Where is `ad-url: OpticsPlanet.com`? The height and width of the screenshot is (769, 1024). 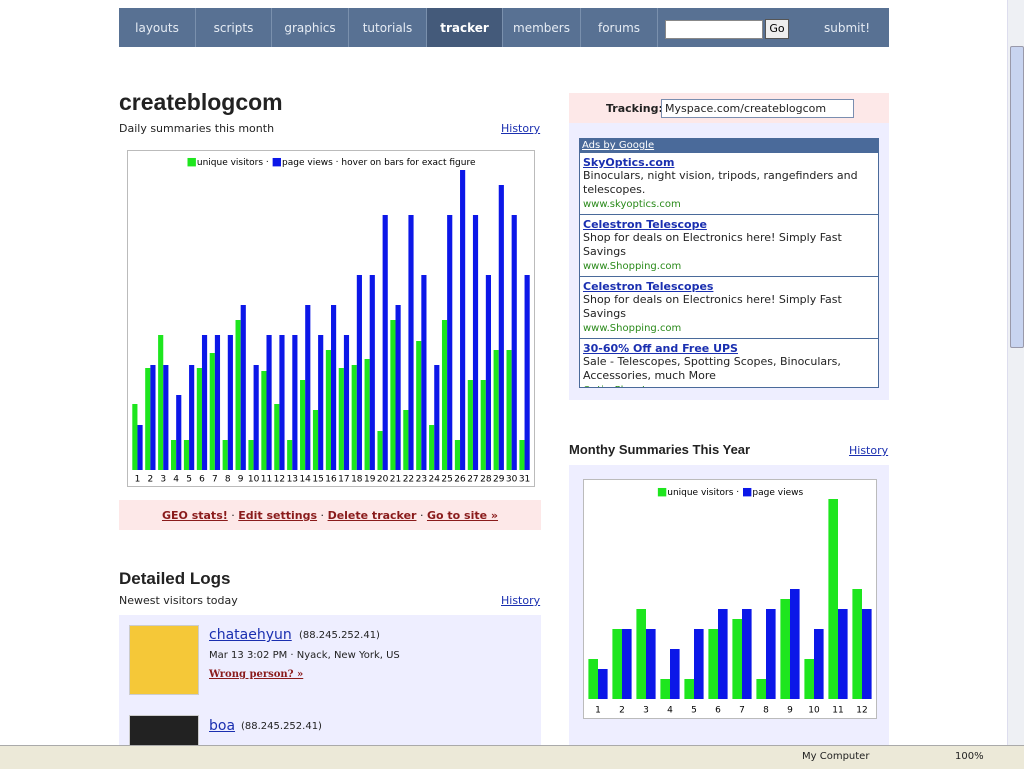 ad-url: OpticsPlanet.com is located at coordinates (627, 386).